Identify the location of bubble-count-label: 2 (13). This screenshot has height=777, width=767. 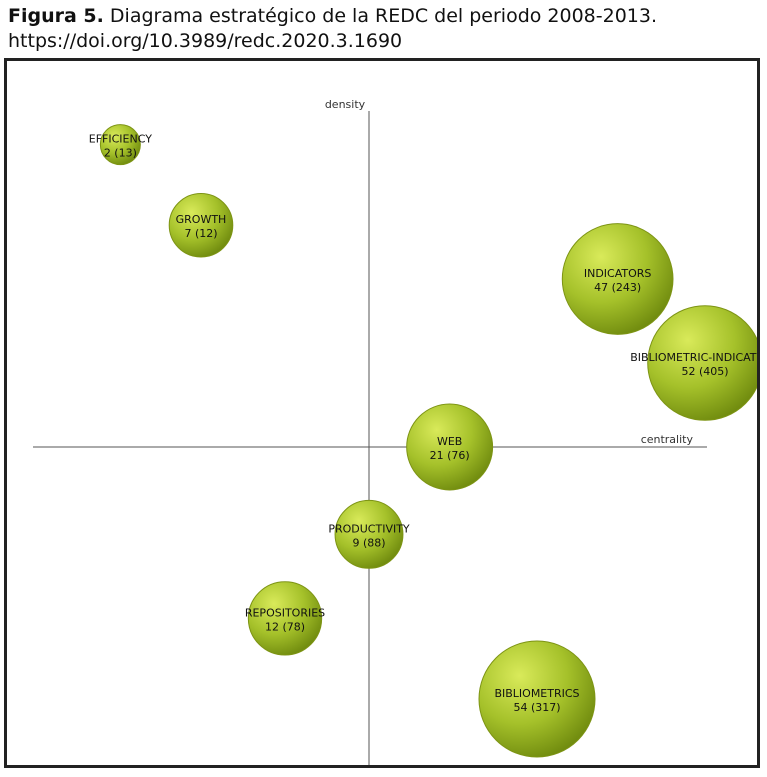
(120, 153).